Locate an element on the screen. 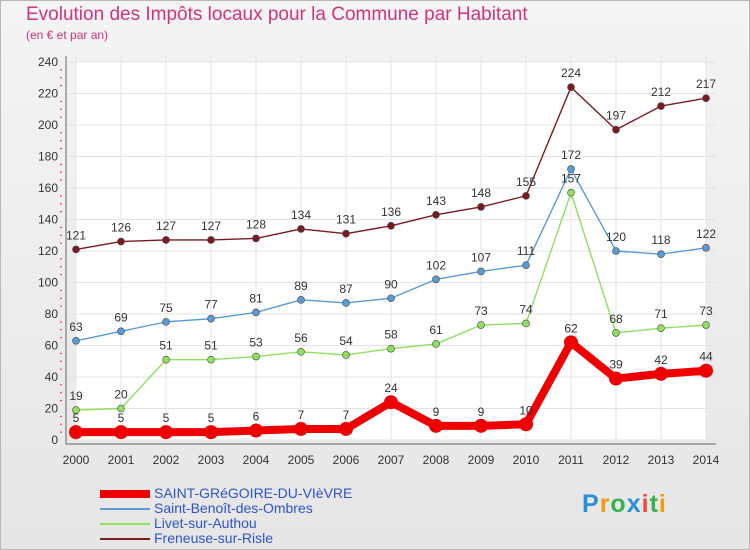 The height and width of the screenshot is (550, 750). y-tick-label: 200 is located at coordinates (48, 125).